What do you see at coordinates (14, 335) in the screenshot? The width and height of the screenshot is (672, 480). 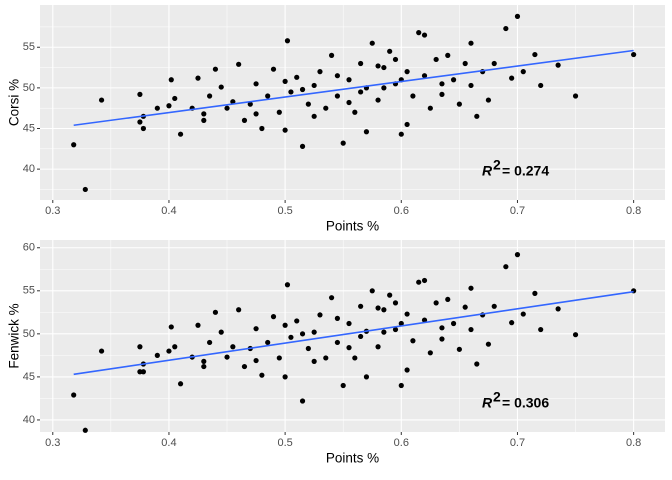 I see `y-axis-title: Fenwick %` at bounding box center [14, 335].